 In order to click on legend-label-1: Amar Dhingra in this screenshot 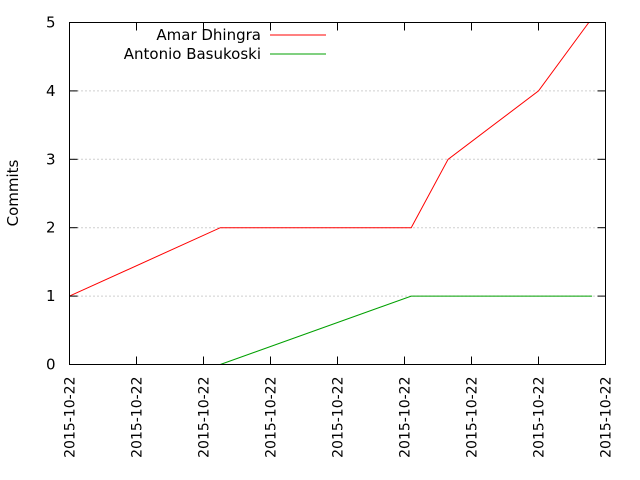, I will do `click(208, 35)`.